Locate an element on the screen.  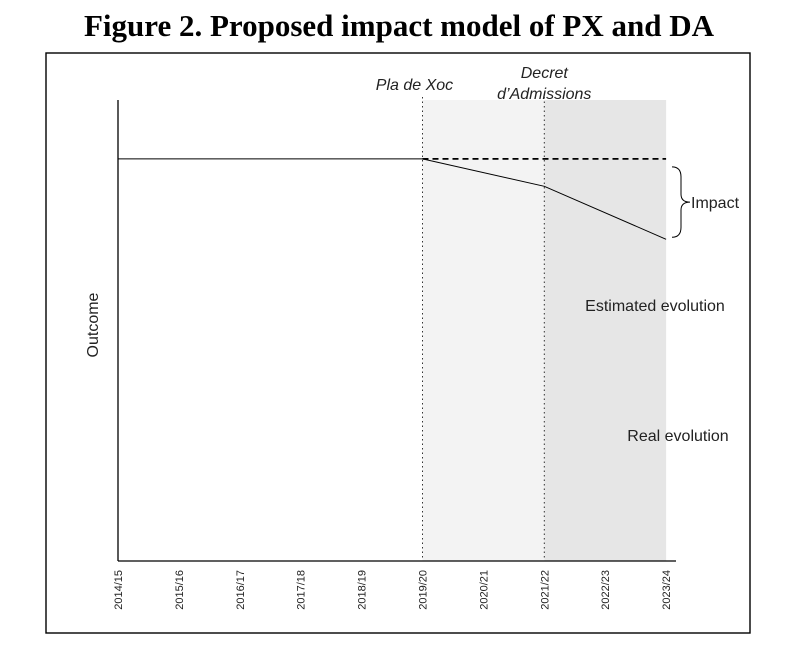
x-tick-label: 2019/20 is located at coordinates (424, 590).